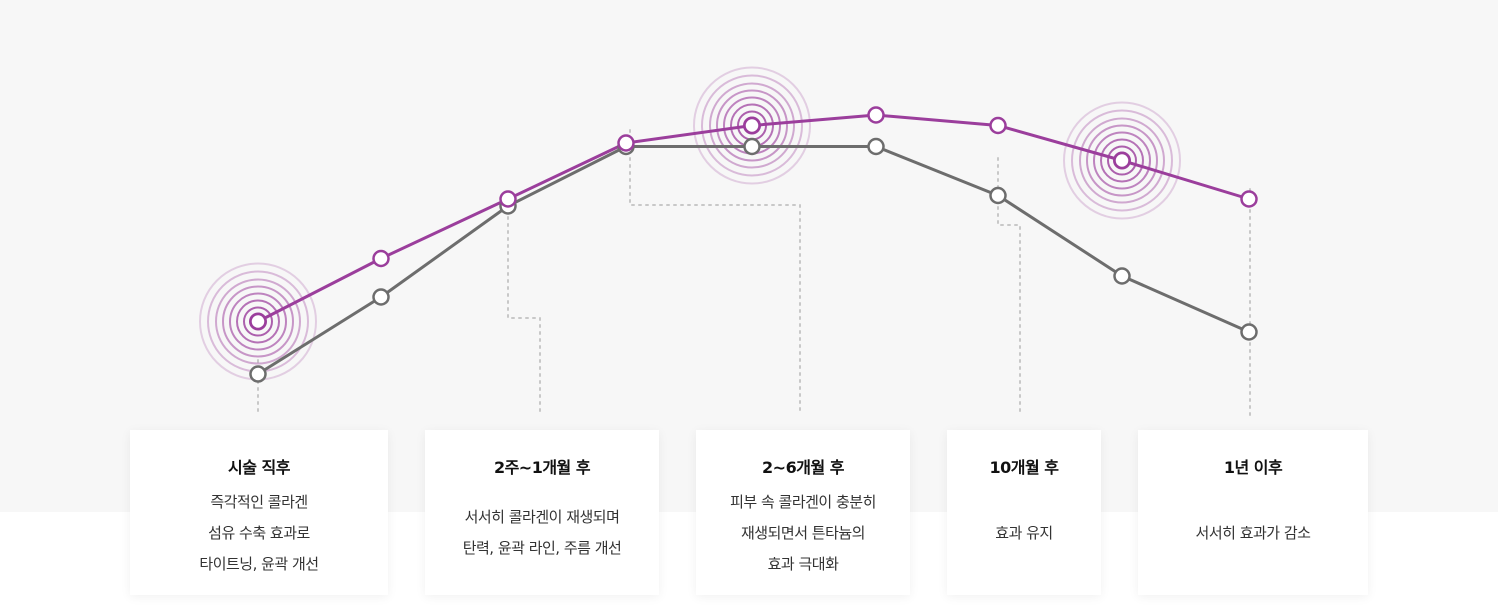 This screenshot has width=1498, height=612. Describe the element at coordinates (1024, 467) in the screenshot. I see `stage-title: 10개월 후` at that location.